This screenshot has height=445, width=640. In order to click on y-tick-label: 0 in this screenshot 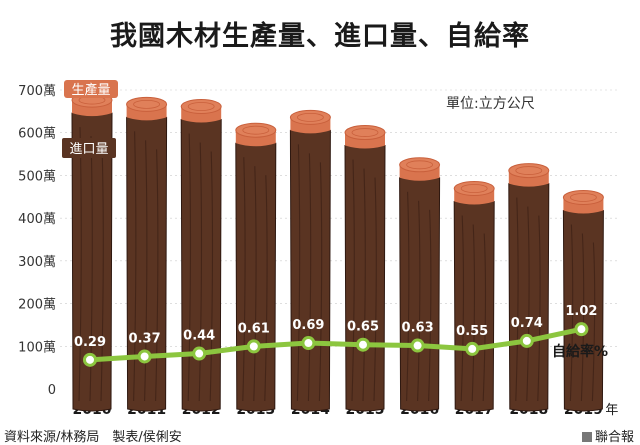, I will do `click(52, 390)`.